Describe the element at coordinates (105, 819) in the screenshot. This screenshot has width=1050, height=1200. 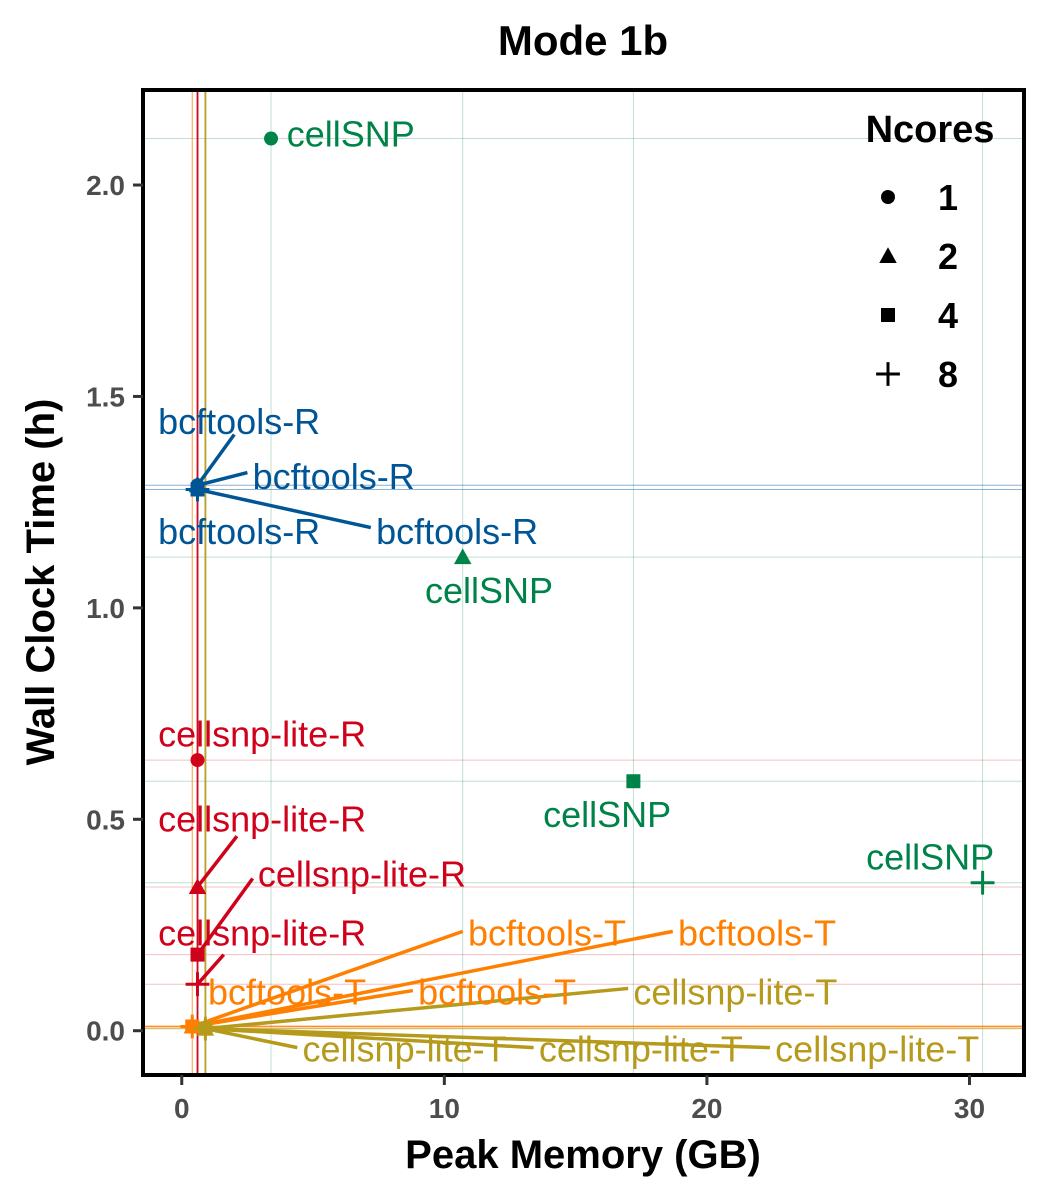
I see `y-tick-label: 0.5` at that location.